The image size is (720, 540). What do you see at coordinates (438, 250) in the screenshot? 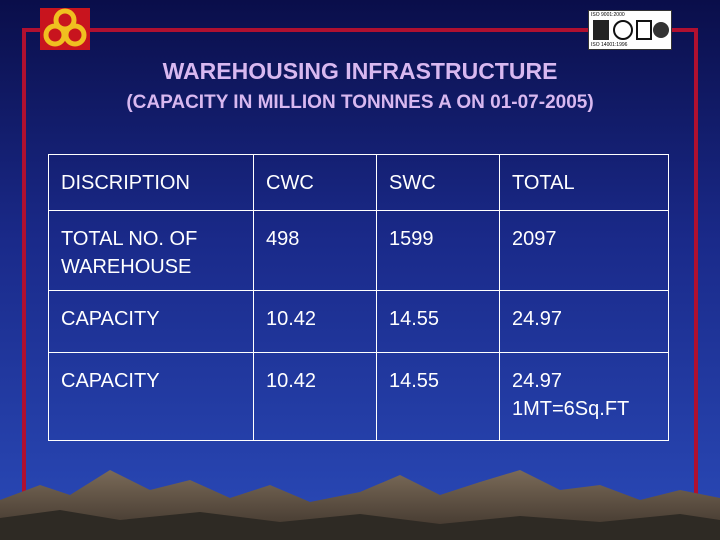
I see `swc-value: 1599` at bounding box center [438, 250].